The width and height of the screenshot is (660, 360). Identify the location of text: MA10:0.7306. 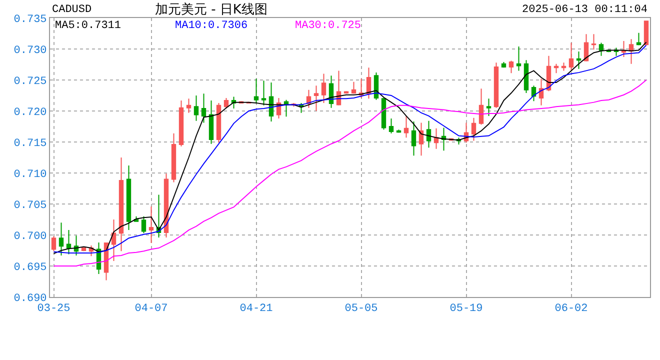
(211, 26).